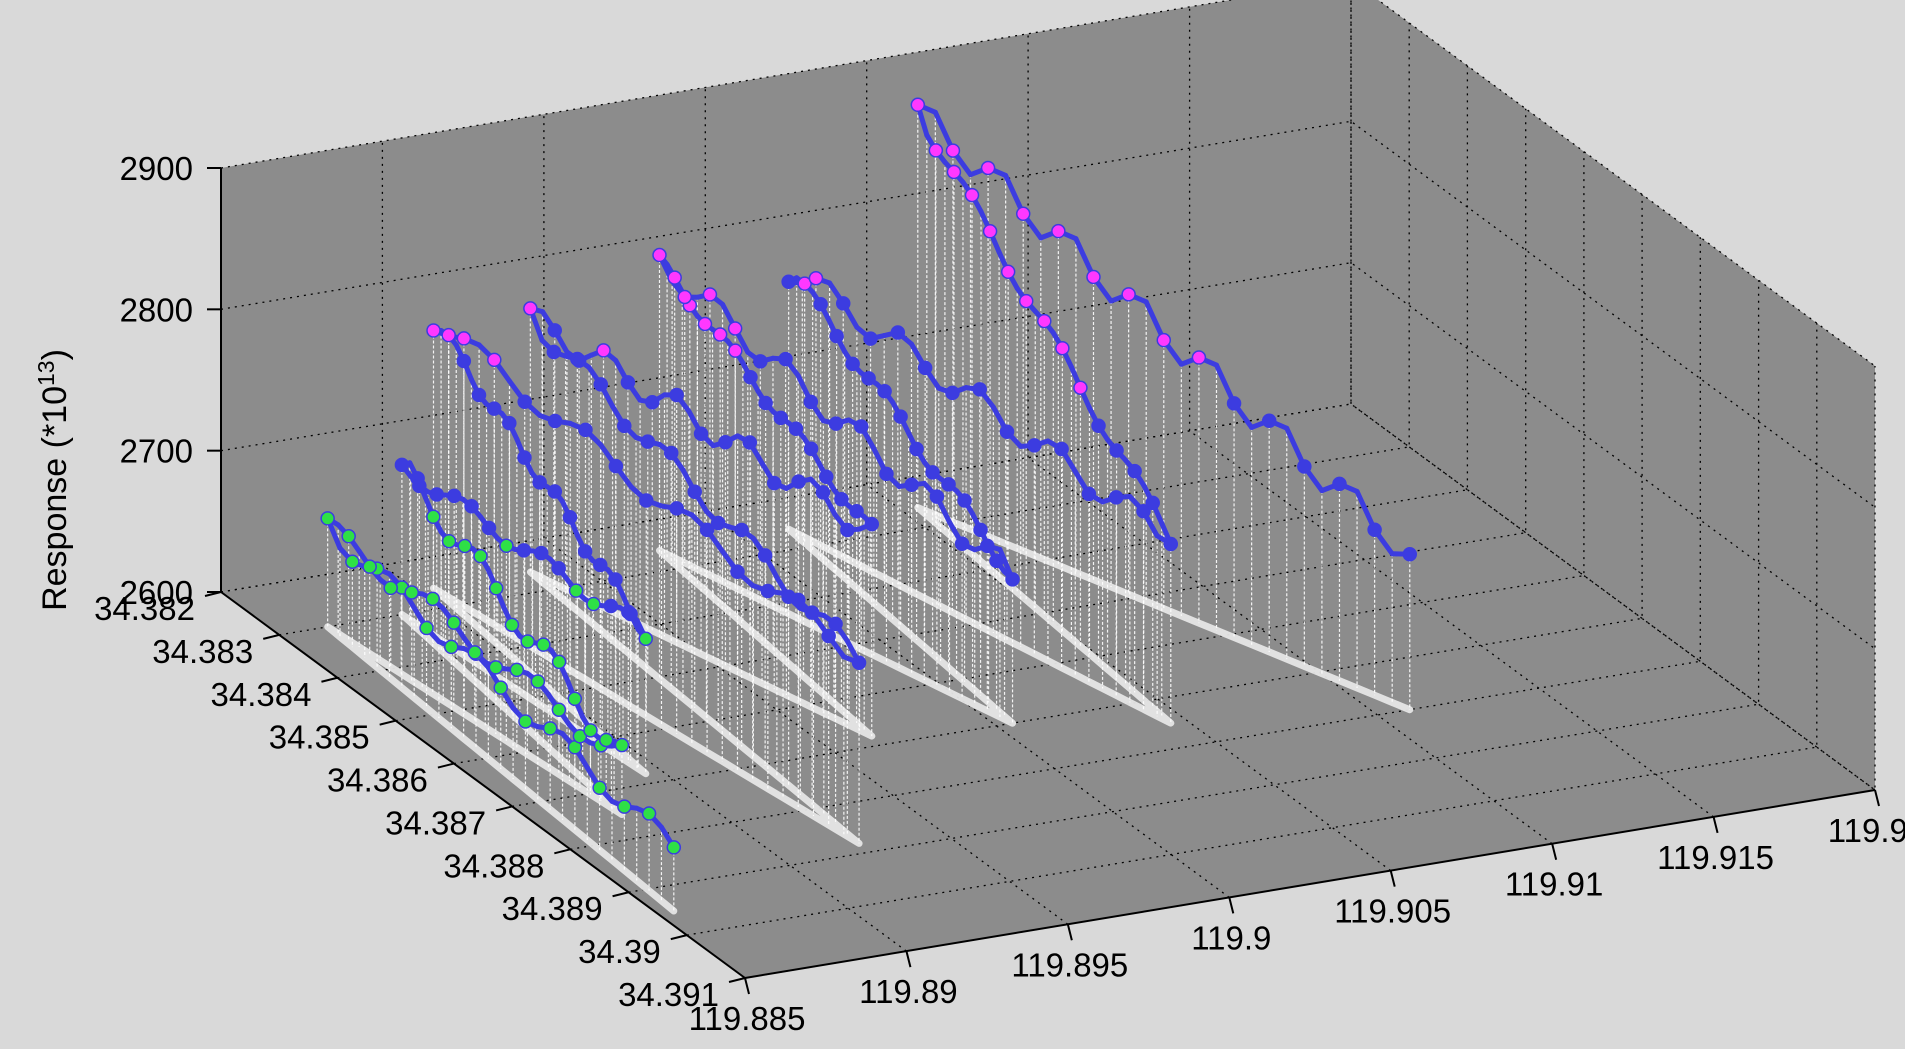 The width and height of the screenshot is (1905, 1049). What do you see at coordinates (619, 951) in the screenshot?
I see `y-tick-label: 34.39` at bounding box center [619, 951].